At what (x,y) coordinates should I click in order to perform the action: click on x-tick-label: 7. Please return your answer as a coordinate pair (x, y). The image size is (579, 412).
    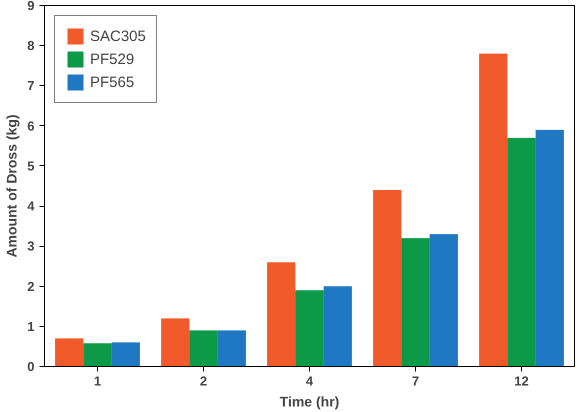
    Looking at the image, I should click on (416, 381).